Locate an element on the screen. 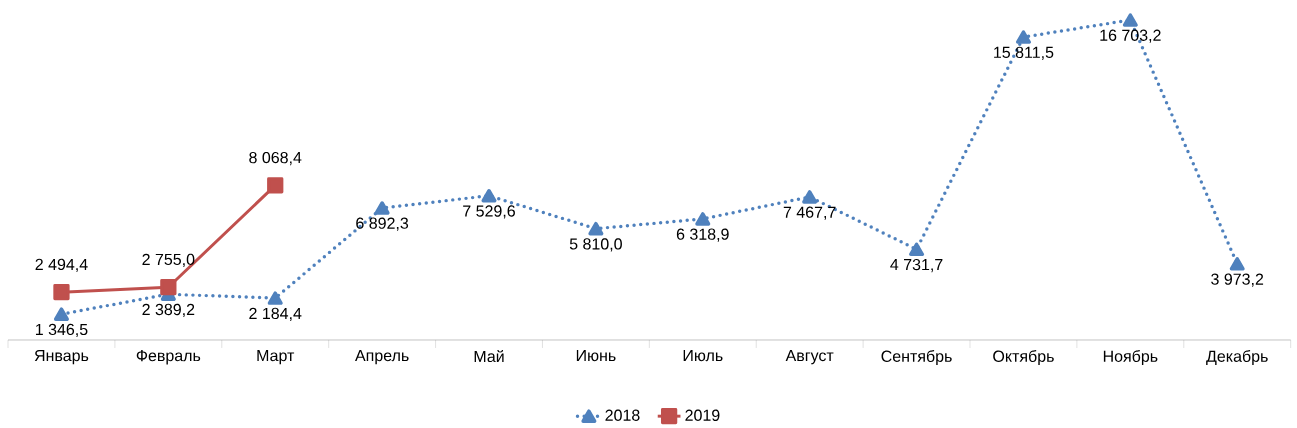 The height and width of the screenshot is (428, 1297). x-tick-label: Март is located at coordinates (276, 357).